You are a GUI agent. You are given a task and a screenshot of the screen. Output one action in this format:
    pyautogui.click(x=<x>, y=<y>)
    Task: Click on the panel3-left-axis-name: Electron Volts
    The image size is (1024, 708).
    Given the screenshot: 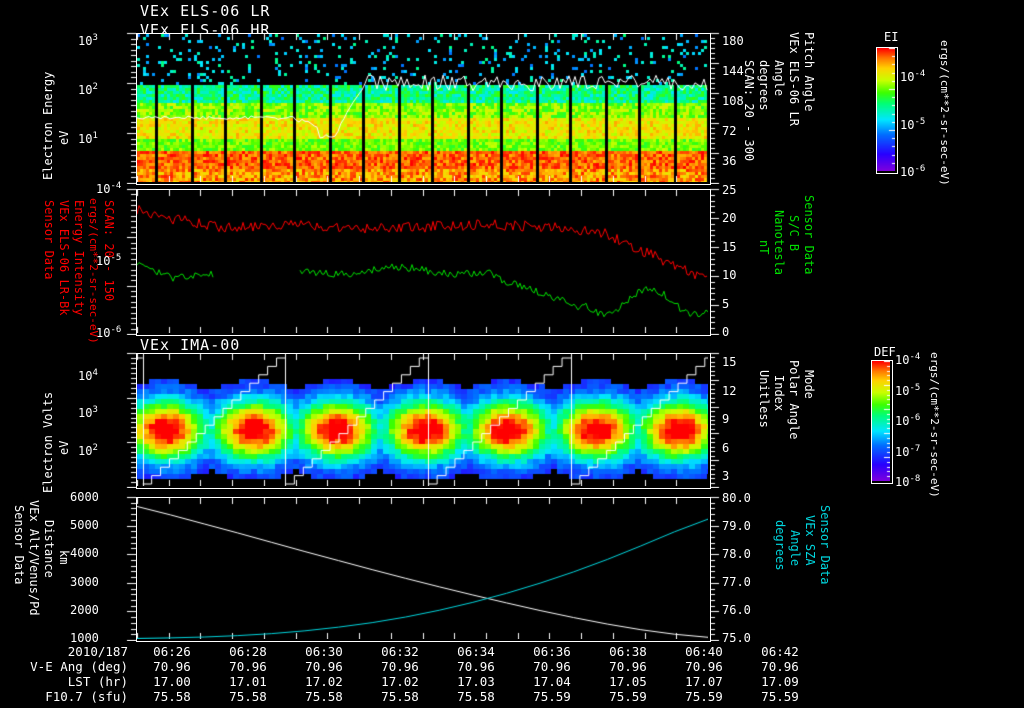 What is the action you would take?
    pyautogui.click(x=48, y=442)
    